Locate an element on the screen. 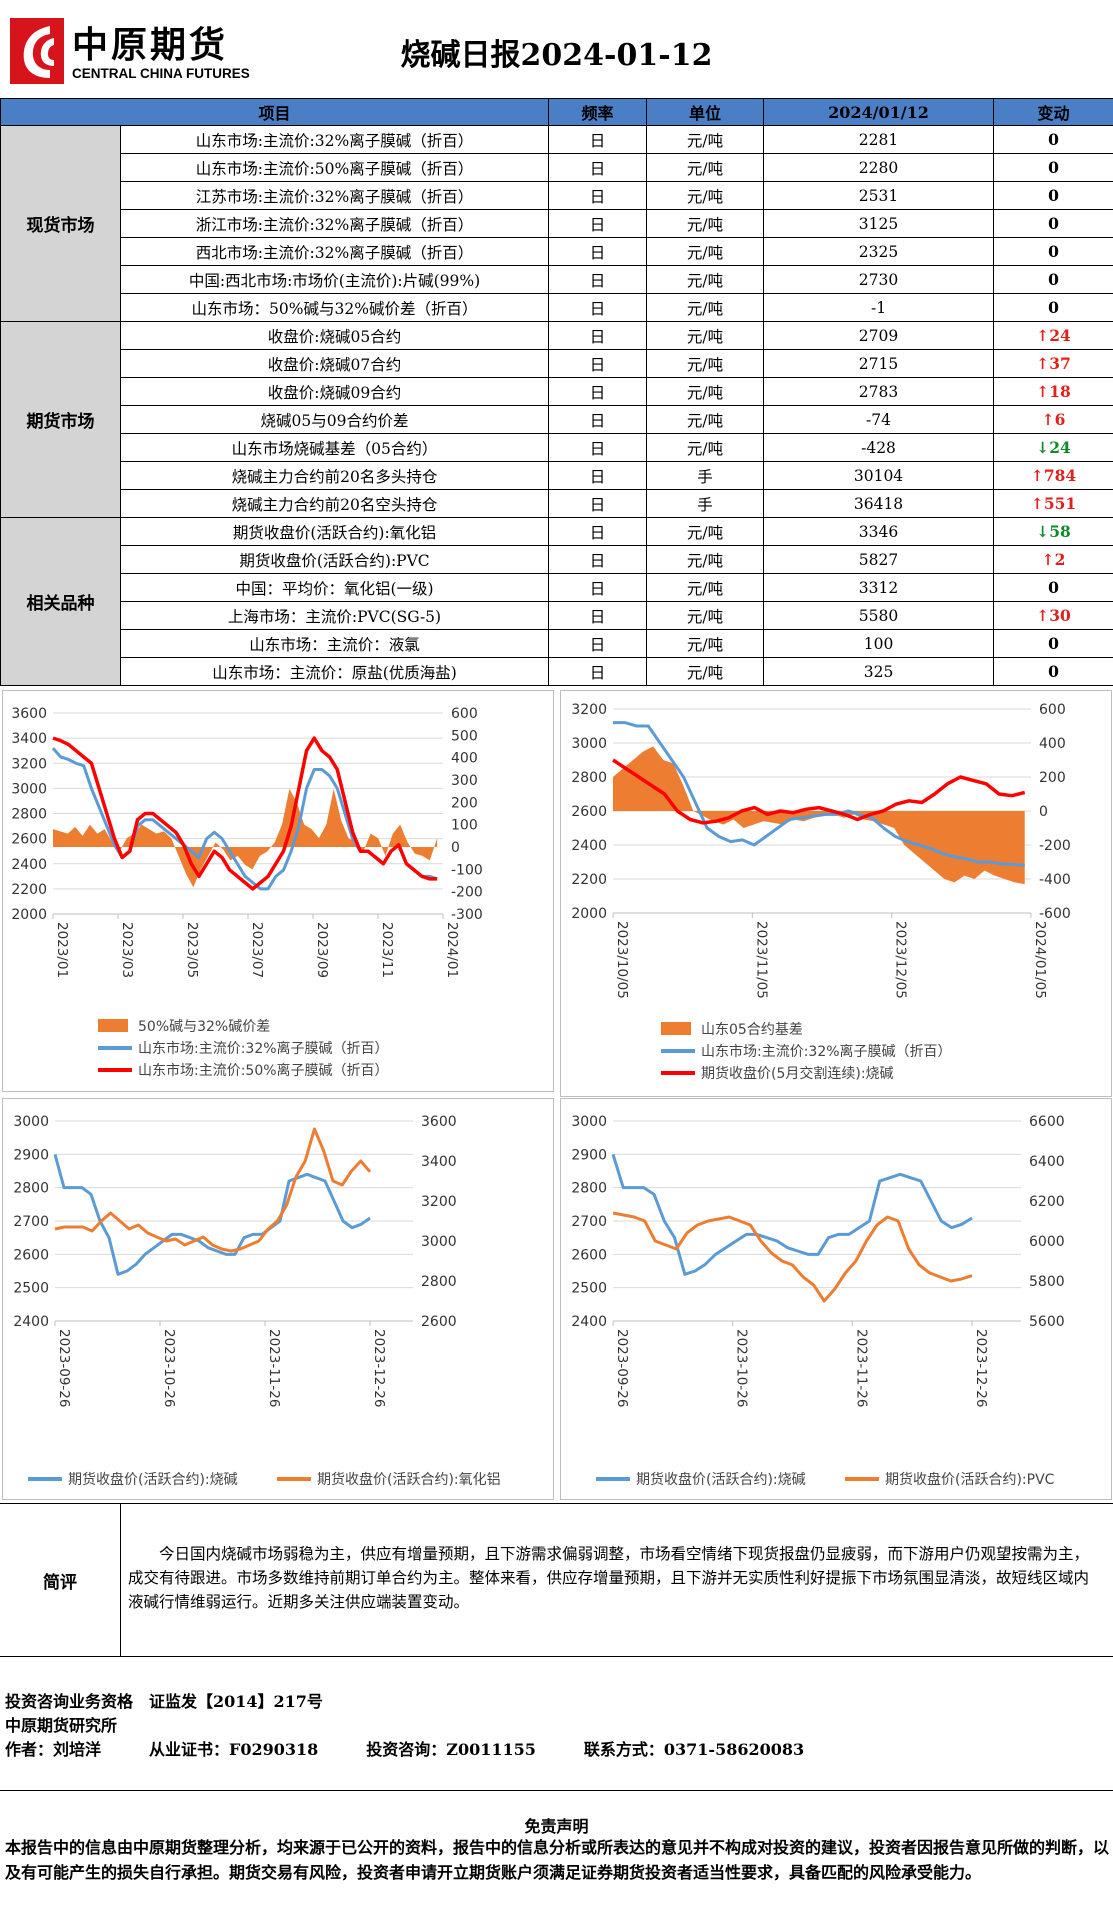 This screenshot has height=1928, width=1113. cell-change: ↑6 is located at coordinates (1053, 420).